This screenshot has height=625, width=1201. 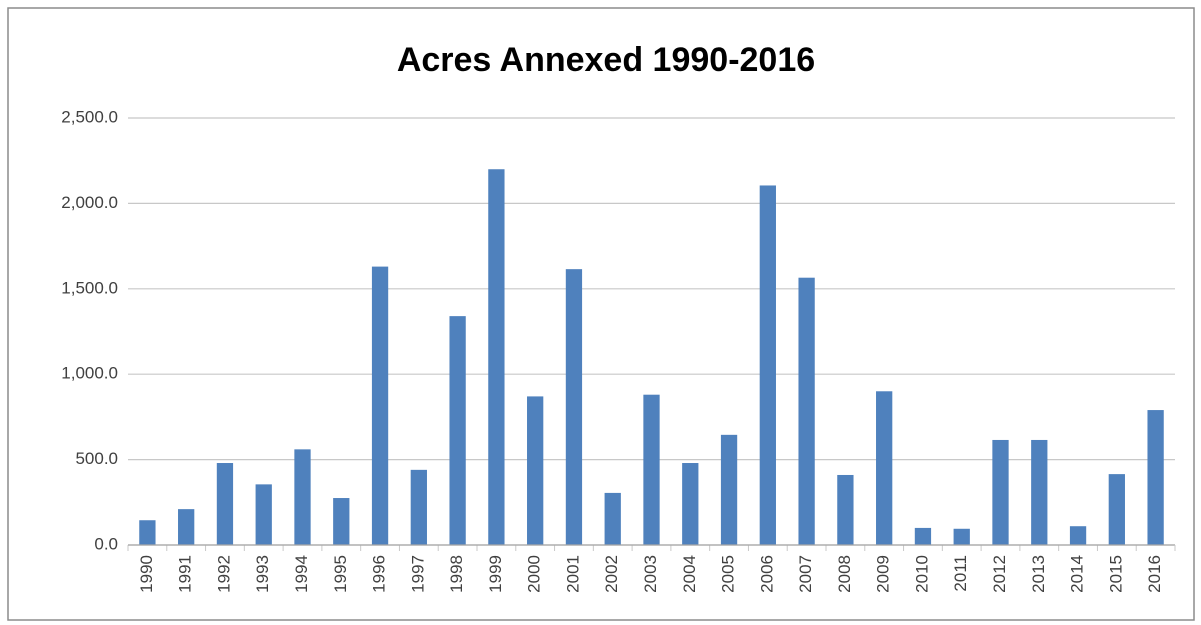 What do you see at coordinates (106, 543) in the screenshot?
I see `y-tick-label: 0.0` at bounding box center [106, 543].